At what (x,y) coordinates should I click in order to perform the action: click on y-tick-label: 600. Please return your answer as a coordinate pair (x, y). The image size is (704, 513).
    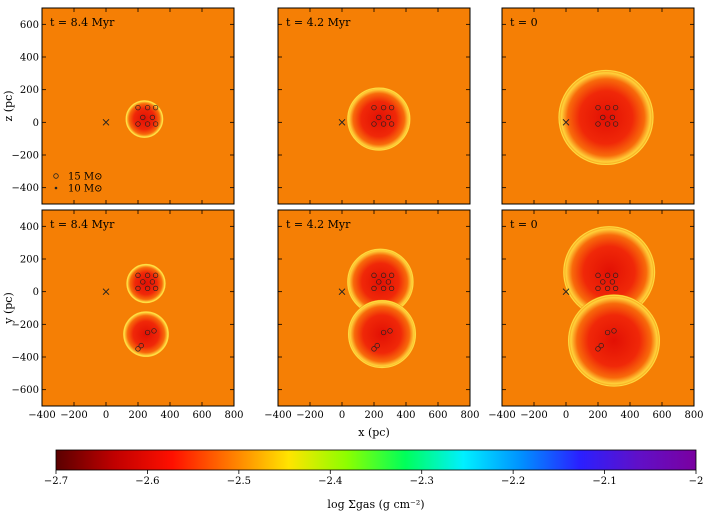
    Looking at the image, I should click on (29, 25).